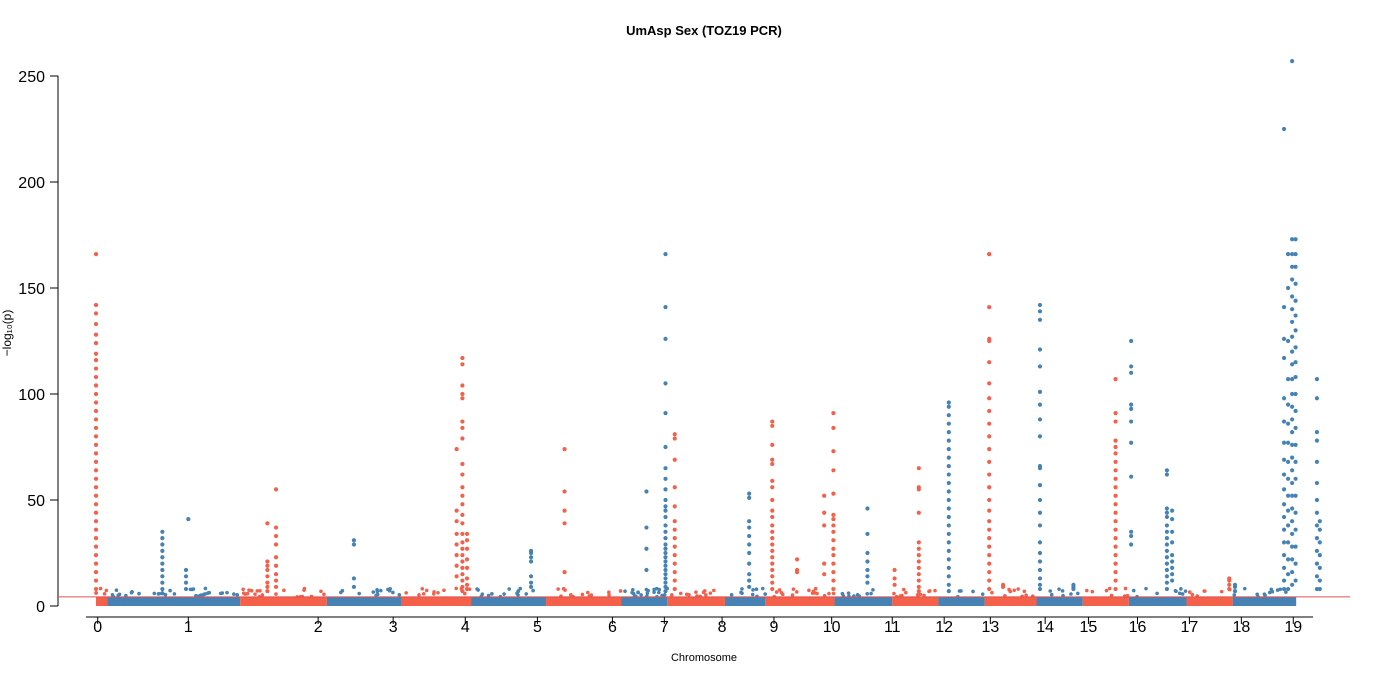 This screenshot has height=680, width=1380. What do you see at coordinates (1138, 627) in the screenshot?
I see `x-tick-label: 16` at bounding box center [1138, 627].